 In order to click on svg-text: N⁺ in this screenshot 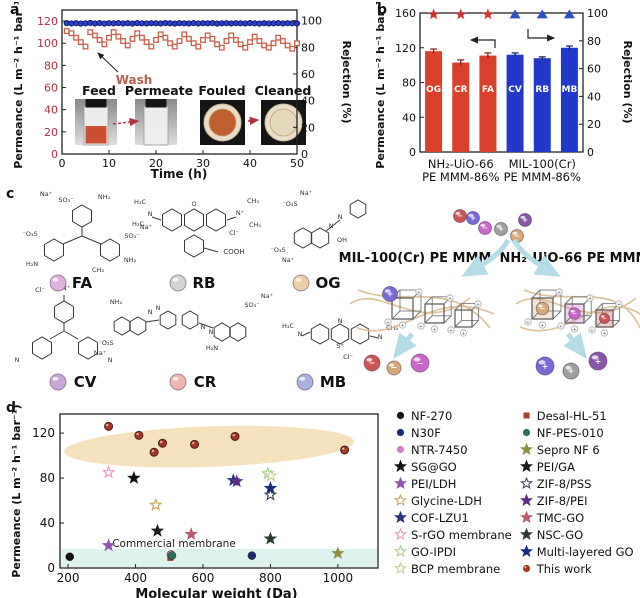, I will do `click(66, 288)`.